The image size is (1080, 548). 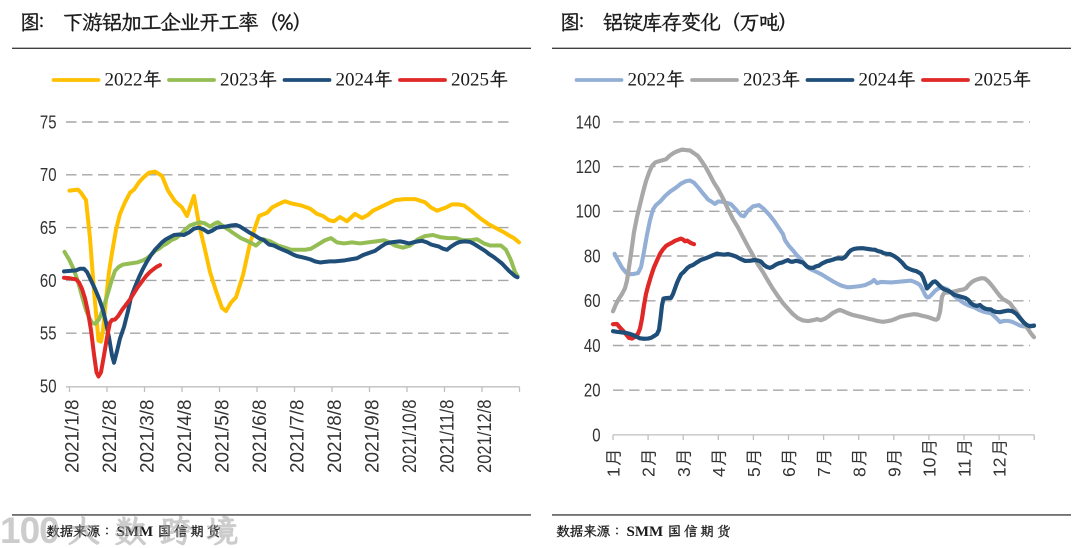 What do you see at coordinates (1000, 467) in the screenshot?
I see `svg-text: 12` at bounding box center [1000, 467].